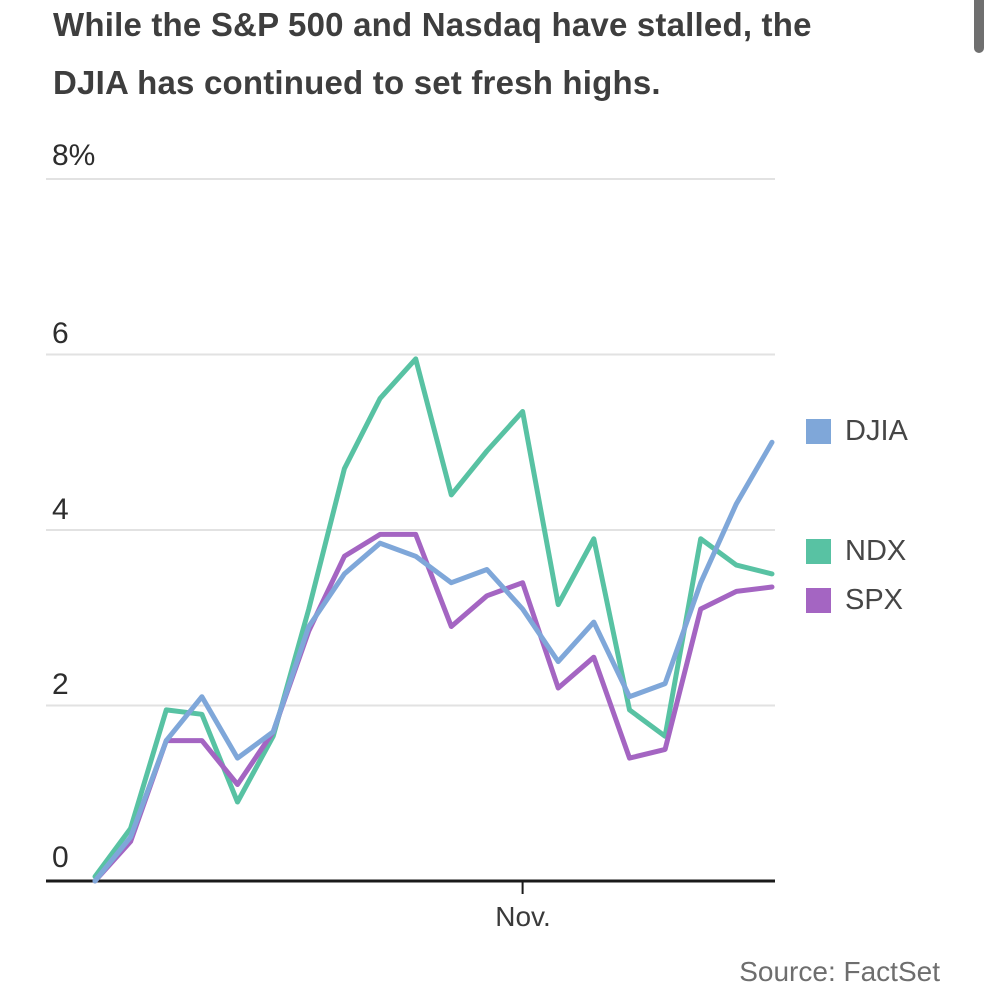  Describe the element at coordinates (876, 551) in the screenshot. I see `ndx-legend-label: NDX` at that location.